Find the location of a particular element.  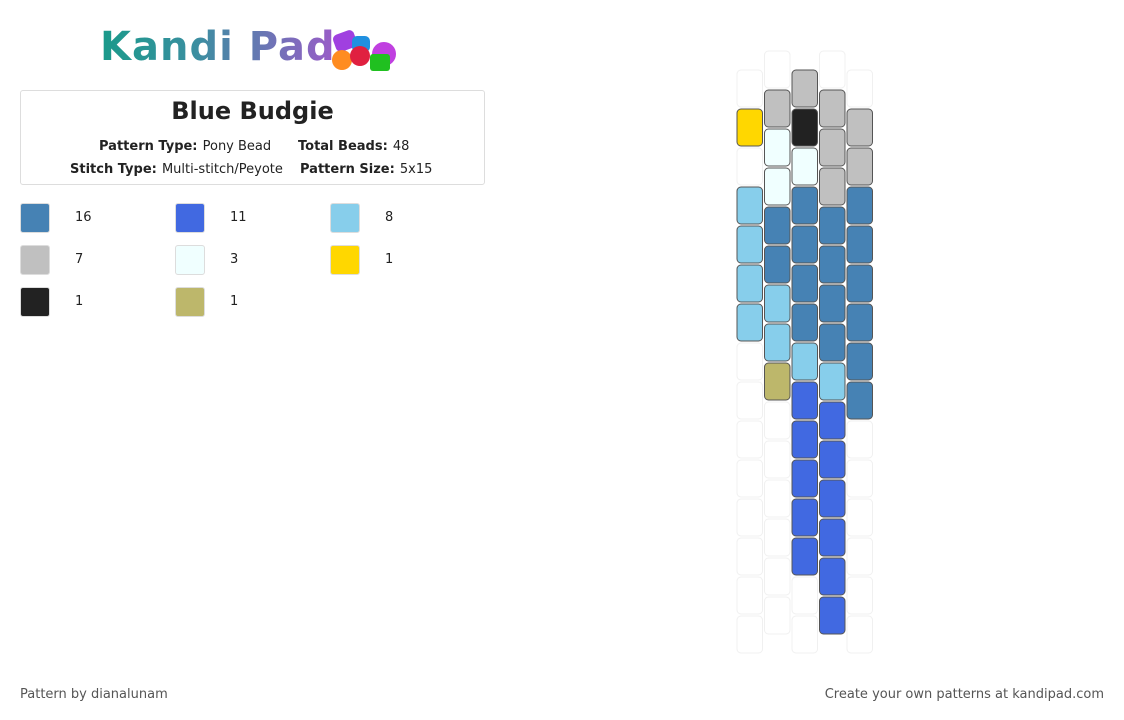

info-value: 48 is located at coordinates (401, 146).